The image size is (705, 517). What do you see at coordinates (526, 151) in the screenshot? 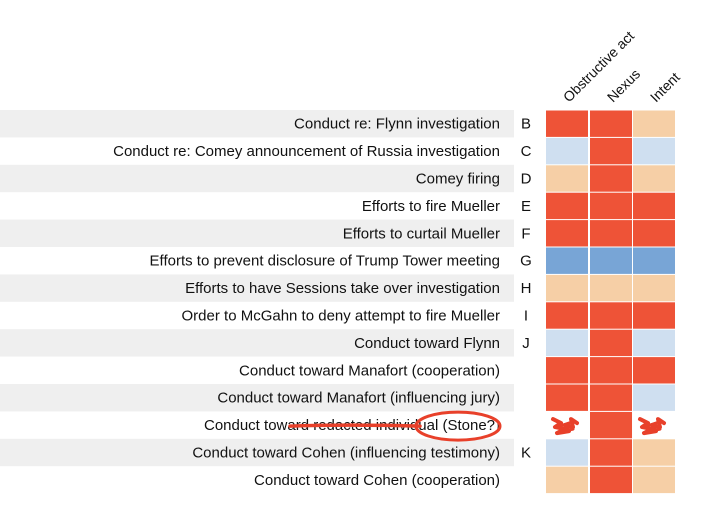
I see `row-letter: C` at bounding box center [526, 151].